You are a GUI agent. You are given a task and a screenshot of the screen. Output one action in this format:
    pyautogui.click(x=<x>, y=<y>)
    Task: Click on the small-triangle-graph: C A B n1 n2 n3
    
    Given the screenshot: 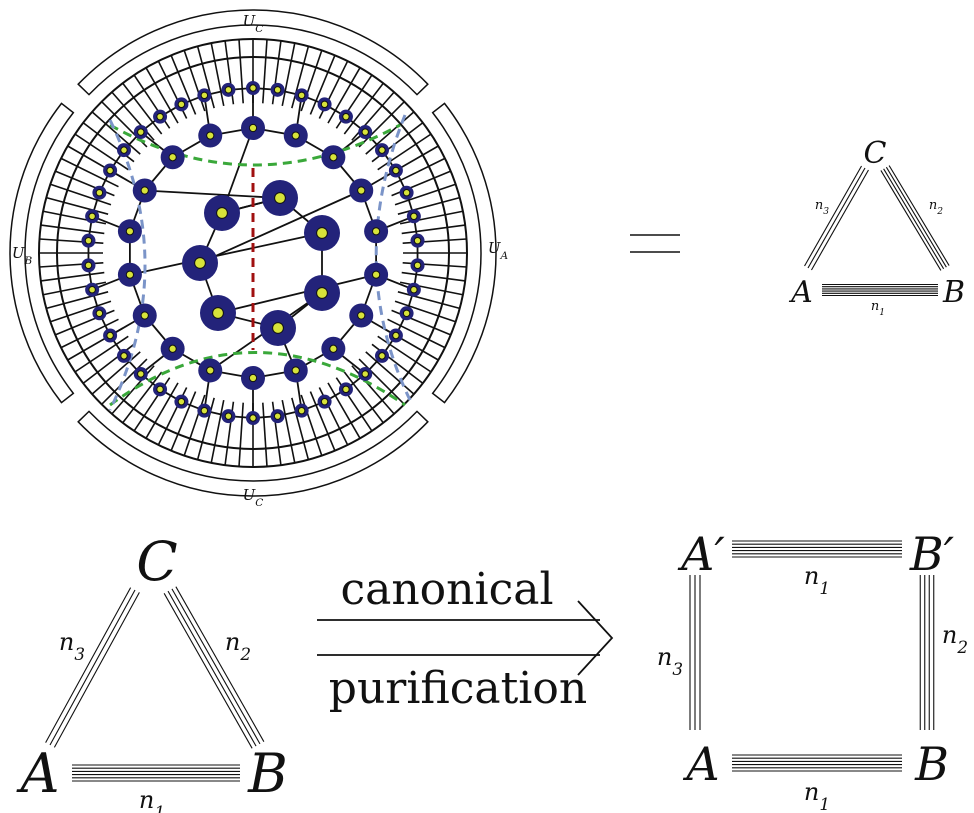 What is the action you would take?
    pyautogui.click(x=876, y=227)
    